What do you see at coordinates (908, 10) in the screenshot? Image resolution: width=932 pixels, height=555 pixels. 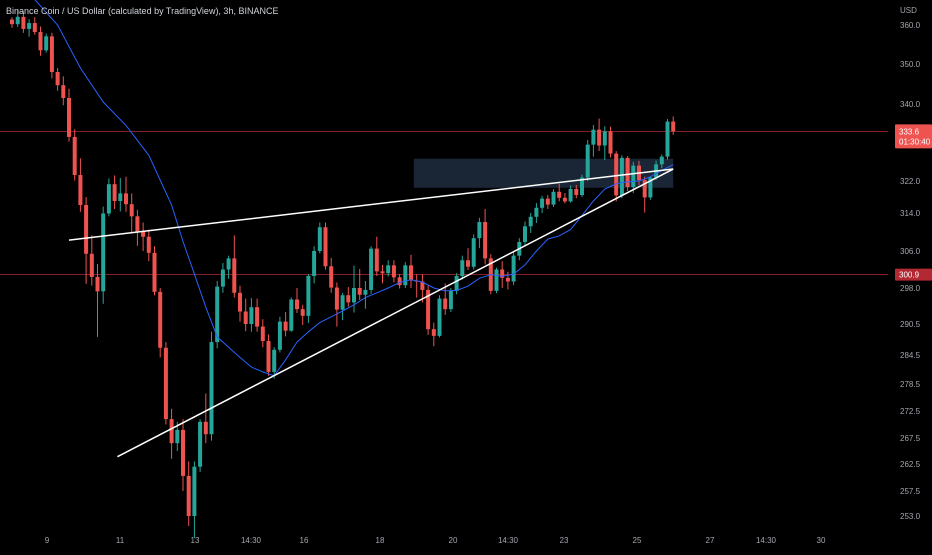 I see `currency-label: USD` at bounding box center [908, 10].